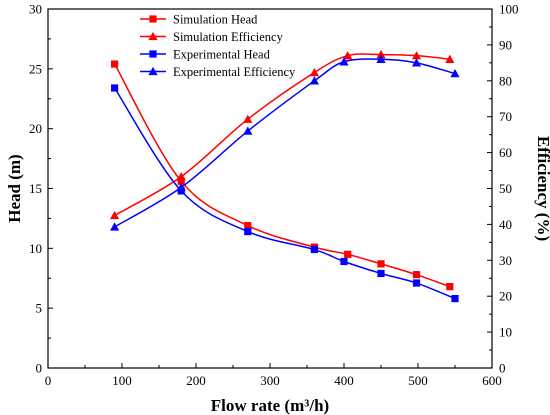 Image resolution: width=550 pixels, height=415 pixels. I want to click on x-tick-label: 200, so click(196, 380).